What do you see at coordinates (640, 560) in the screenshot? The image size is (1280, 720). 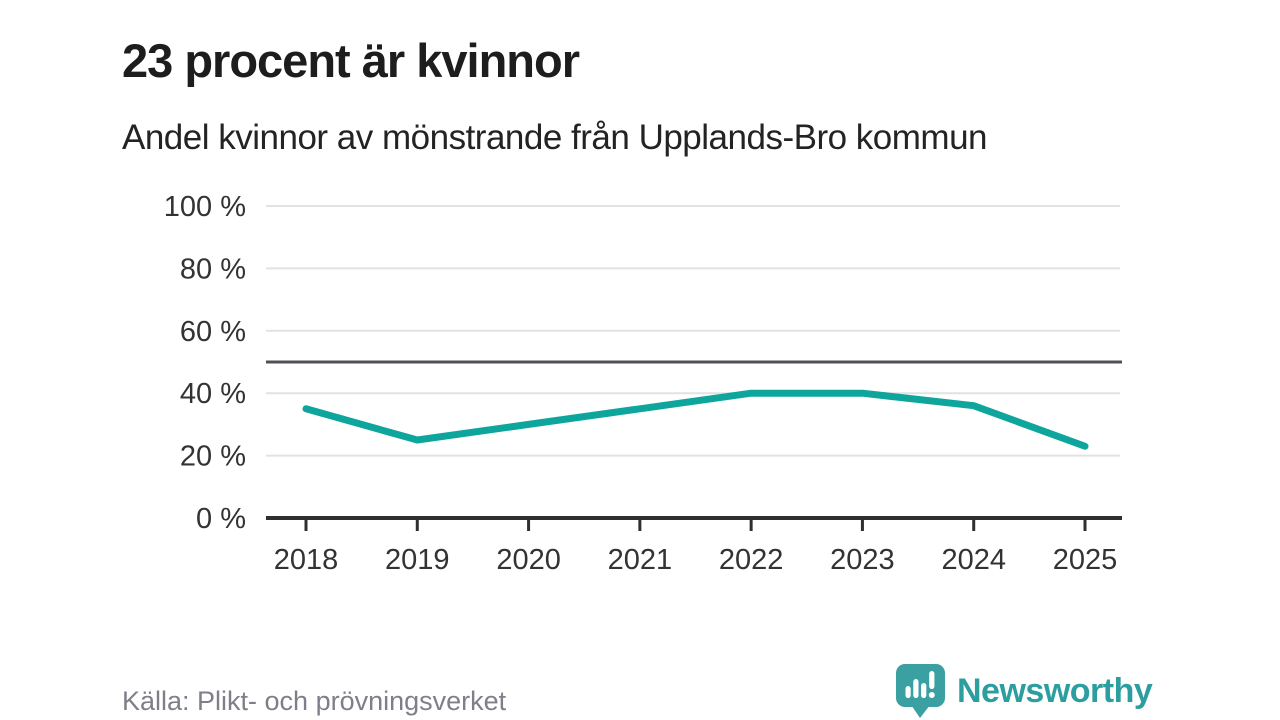 I see `x-tick-label: 2021` at bounding box center [640, 560].